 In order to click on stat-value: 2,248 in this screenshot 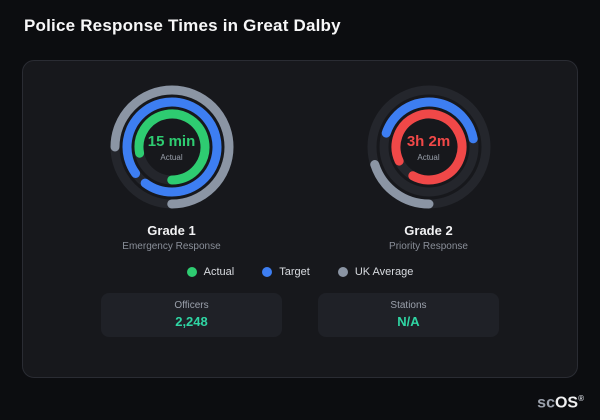, I will do `click(191, 321)`.